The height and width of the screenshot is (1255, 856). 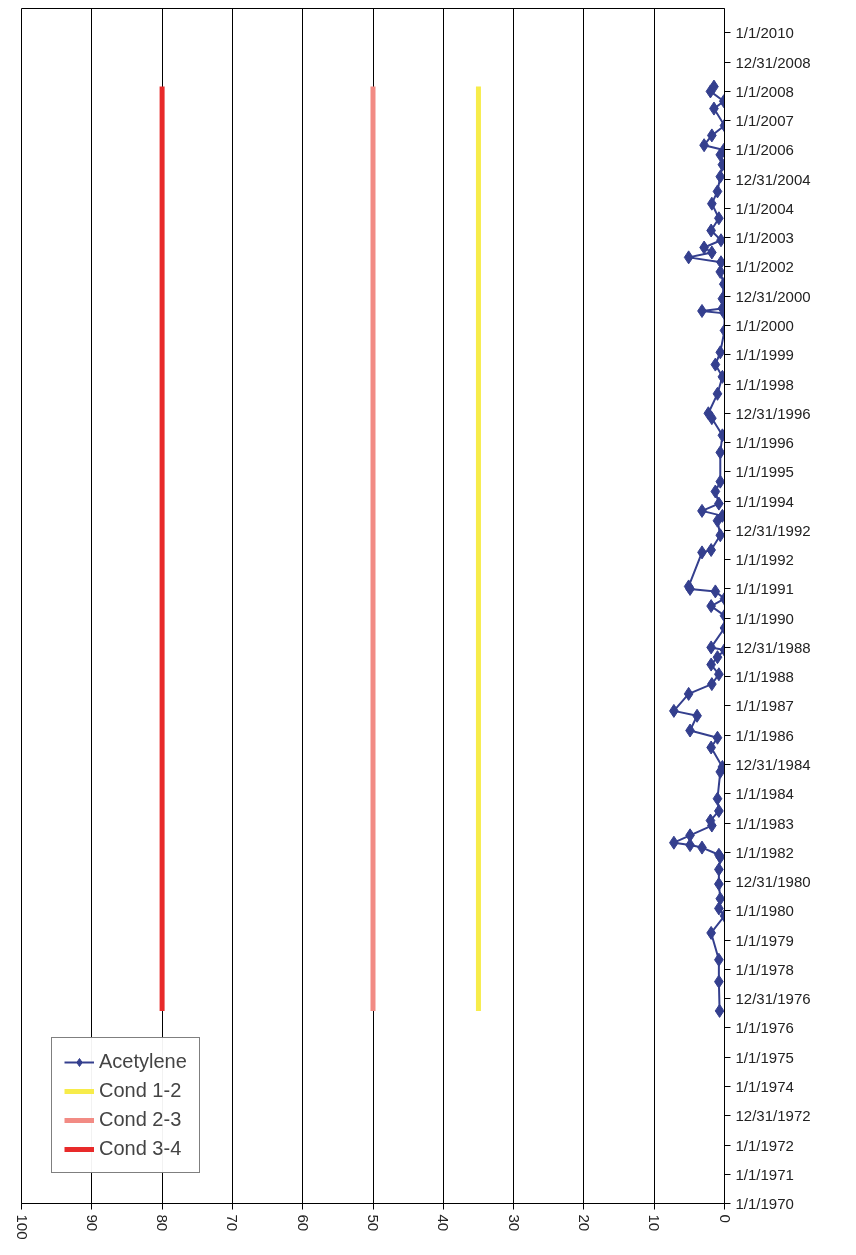 I want to click on x-tick-label: 100, so click(x=22, y=1227).